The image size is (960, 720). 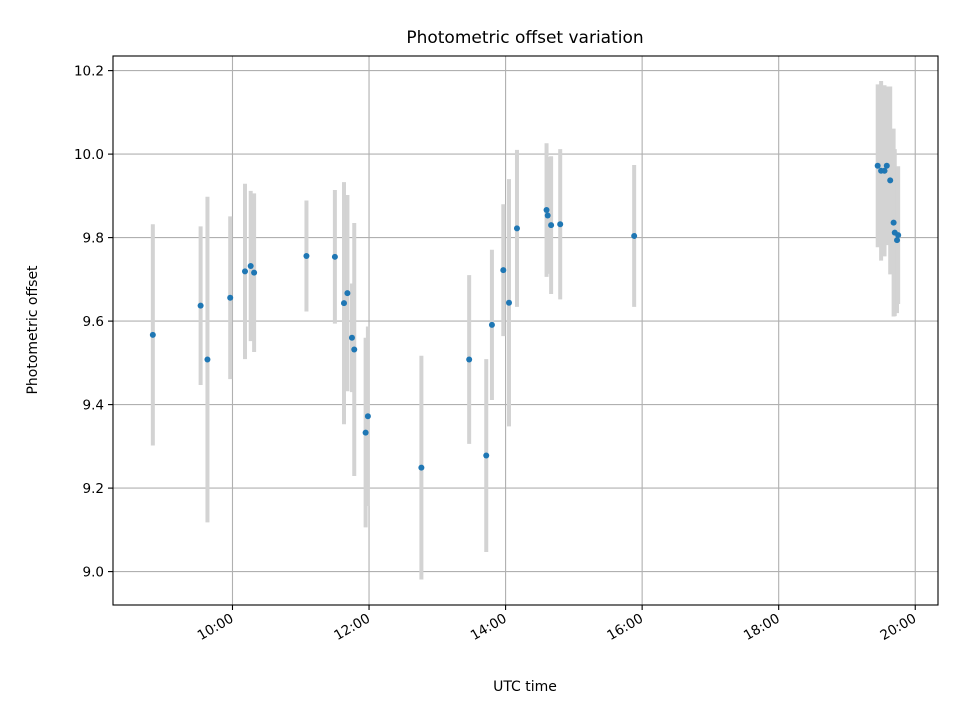 I want to click on y-tick-label: 9.2, so click(x=93, y=489).